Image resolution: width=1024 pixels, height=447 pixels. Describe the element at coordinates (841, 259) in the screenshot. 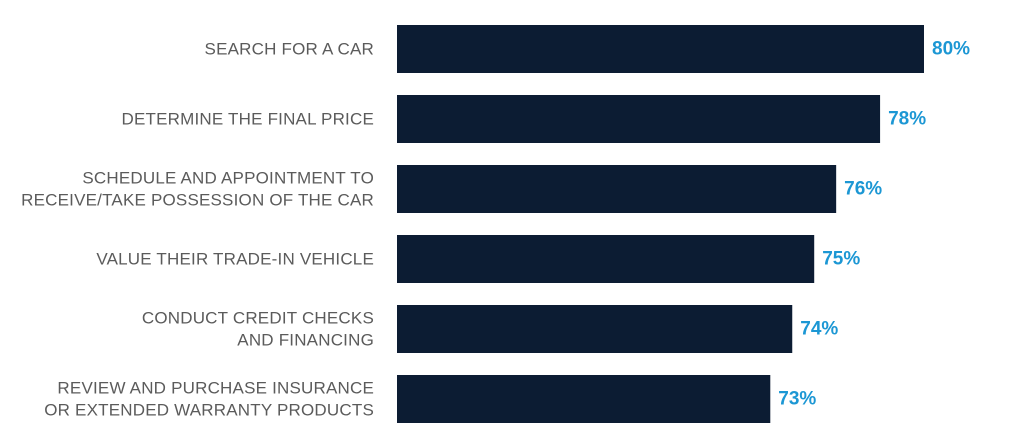

I see `value-label-3: 75%` at that location.